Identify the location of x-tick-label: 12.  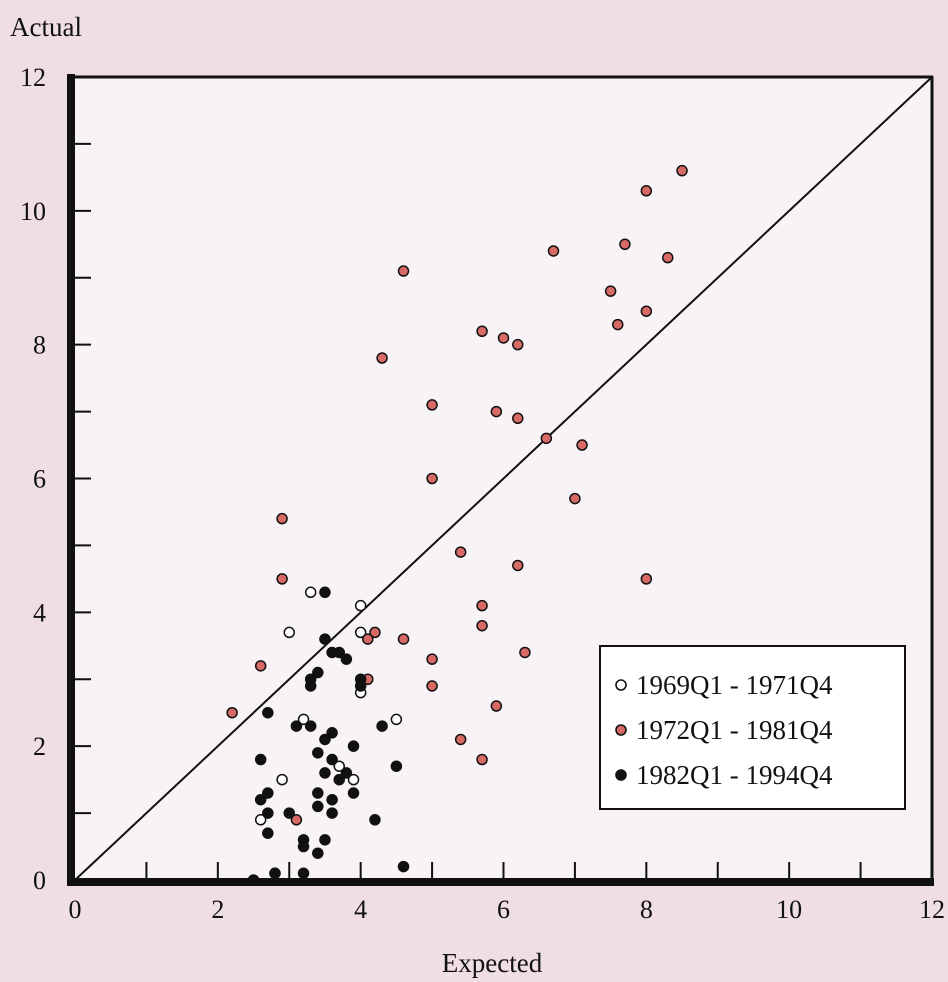
(932, 909).